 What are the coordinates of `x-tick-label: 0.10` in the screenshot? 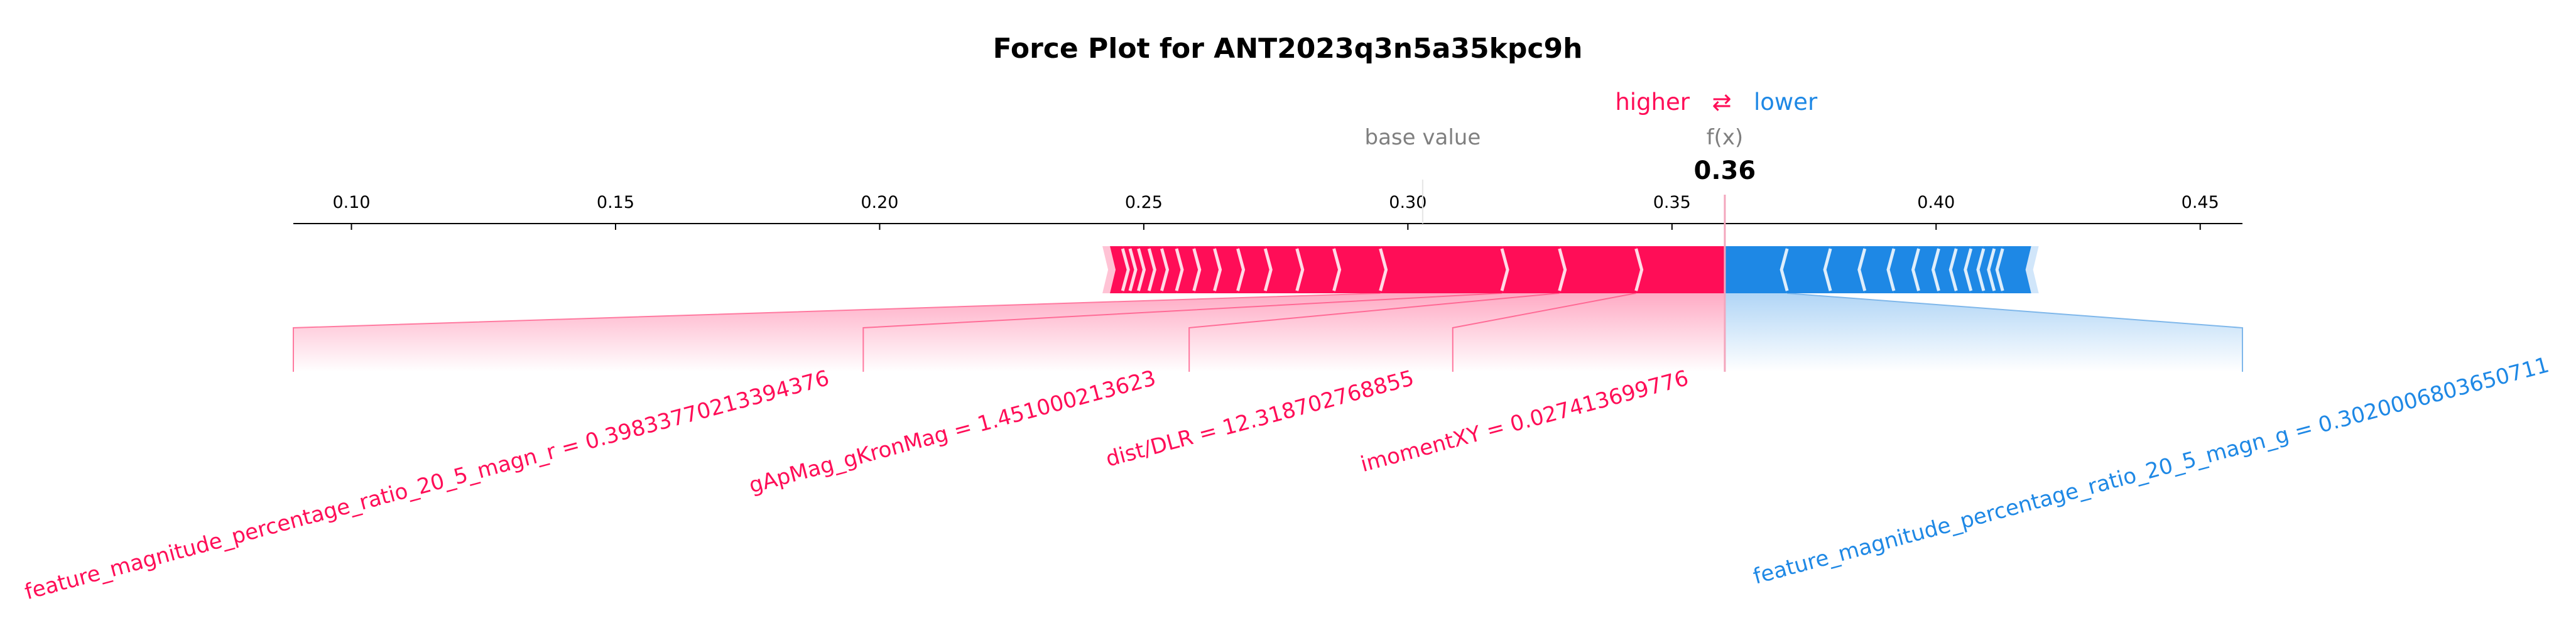 It's located at (351, 202).